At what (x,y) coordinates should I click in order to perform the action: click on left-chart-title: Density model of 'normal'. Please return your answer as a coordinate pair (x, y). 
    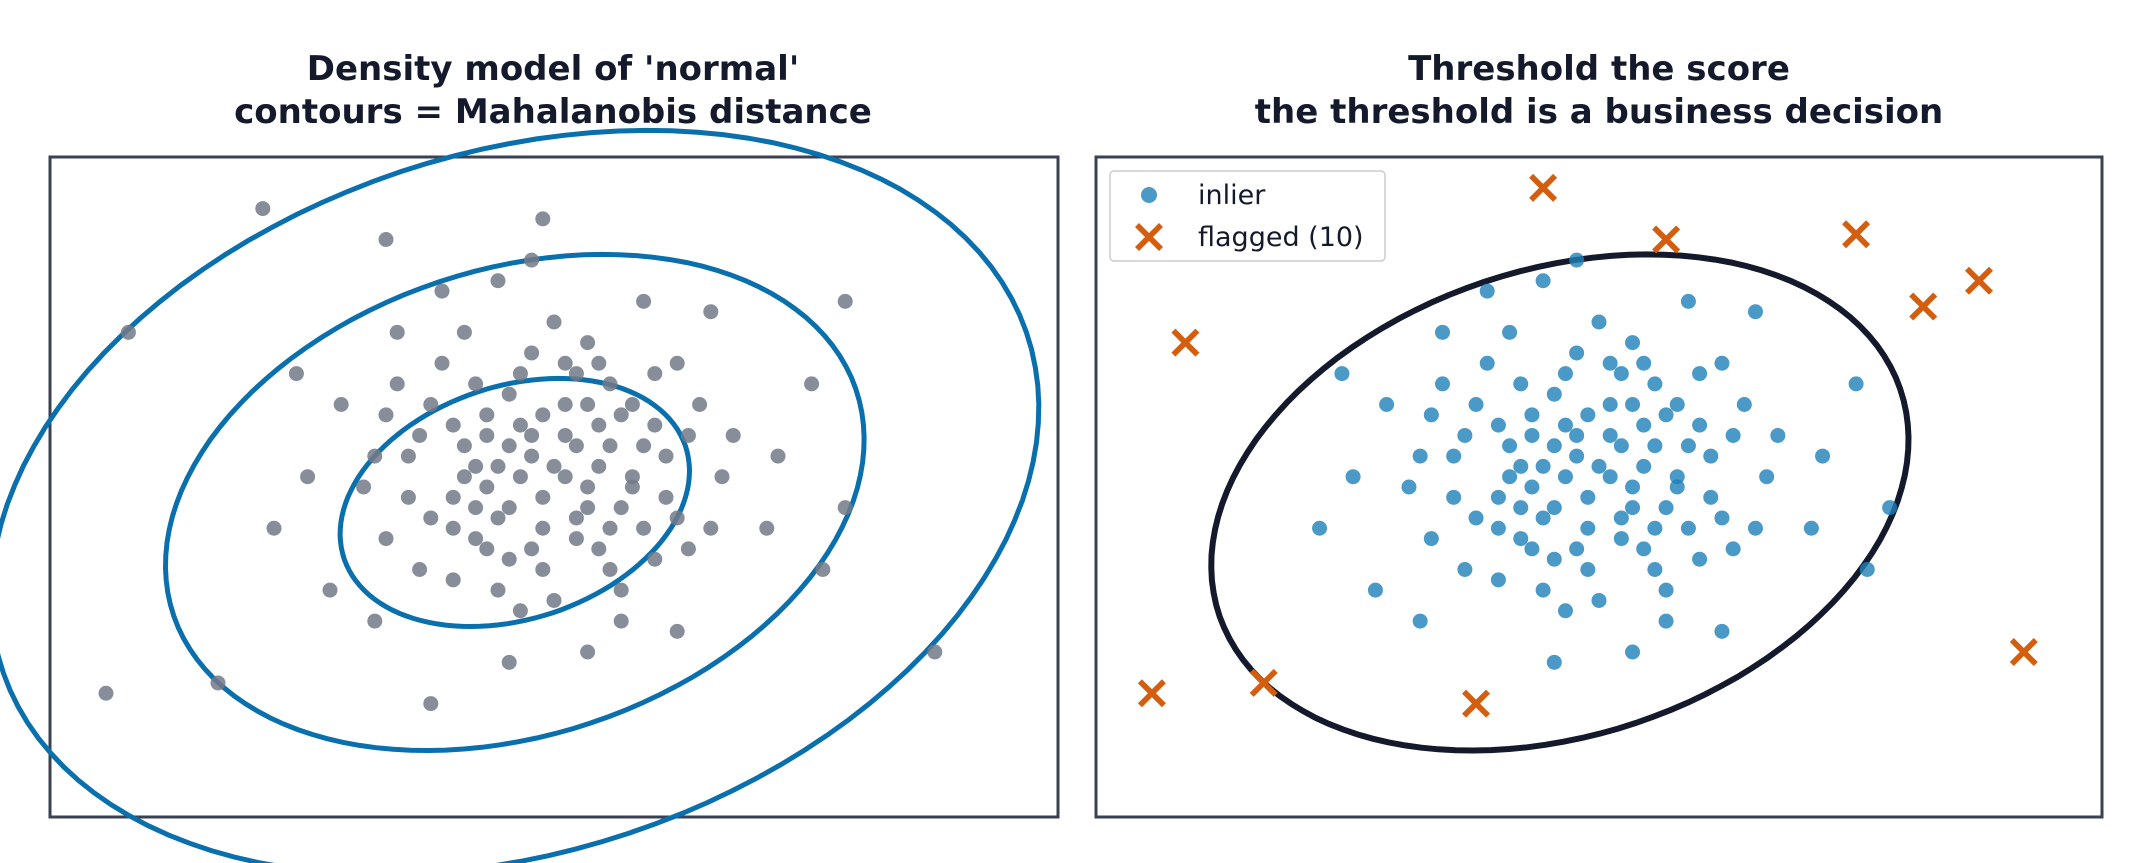
    Looking at the image, I should click on (553, 69).